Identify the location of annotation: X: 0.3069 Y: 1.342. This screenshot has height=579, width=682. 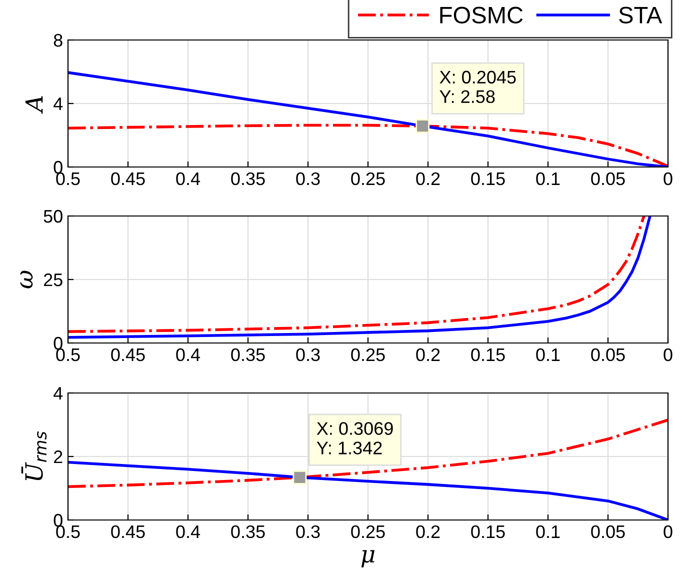
(354, 438).